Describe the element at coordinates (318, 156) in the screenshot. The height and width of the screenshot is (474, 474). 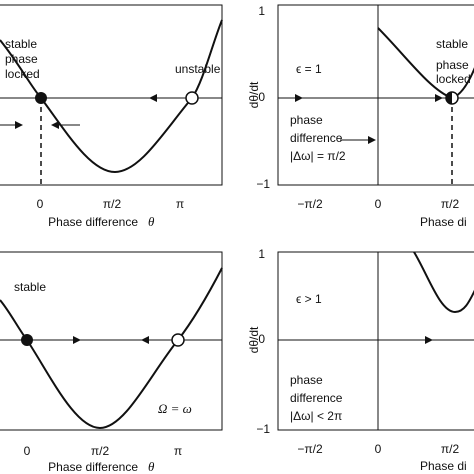
I see `label: |Δω| = π/2` at that location.